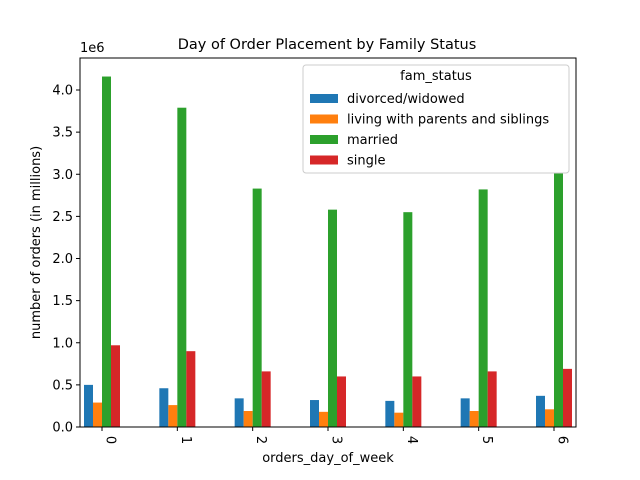 The width and height of the screenshot is (640, 480). Describe the element at coordinates (62, 428) in the screenshot. I see `y-tick-label: 0.0` at that location.